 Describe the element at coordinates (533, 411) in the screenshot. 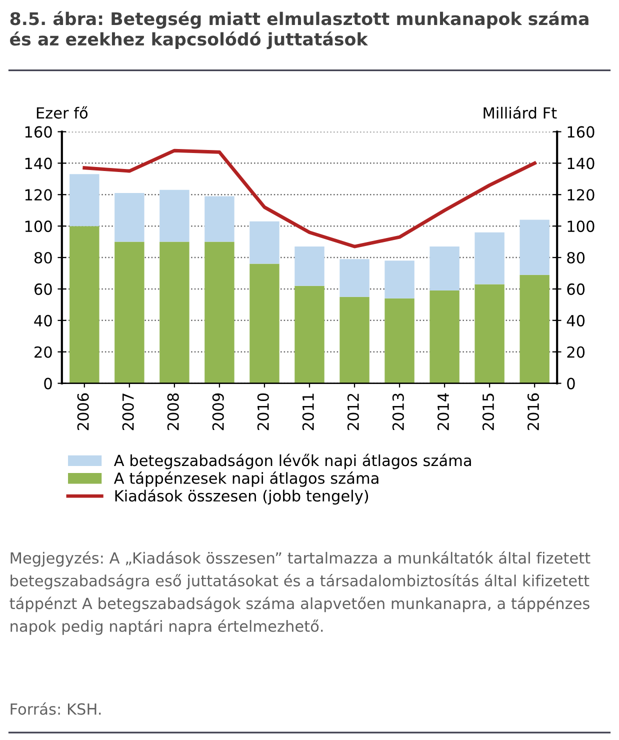

I see `x-tick-label: 2016` at that location.